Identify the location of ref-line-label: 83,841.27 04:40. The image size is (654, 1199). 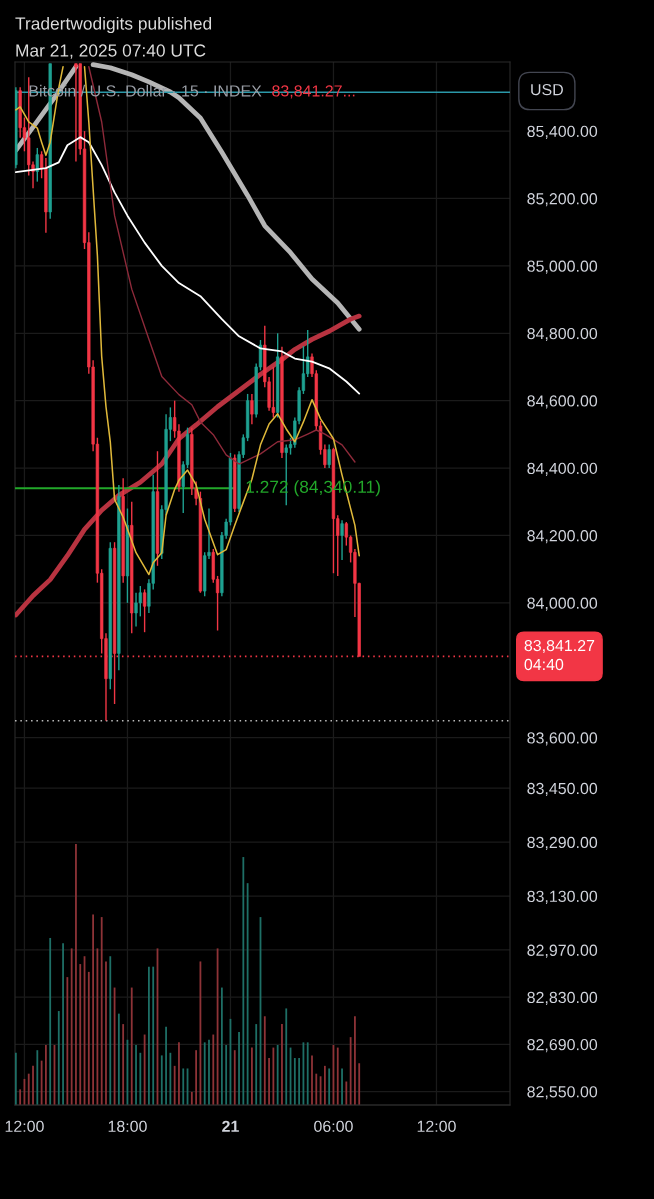
(559, 655).